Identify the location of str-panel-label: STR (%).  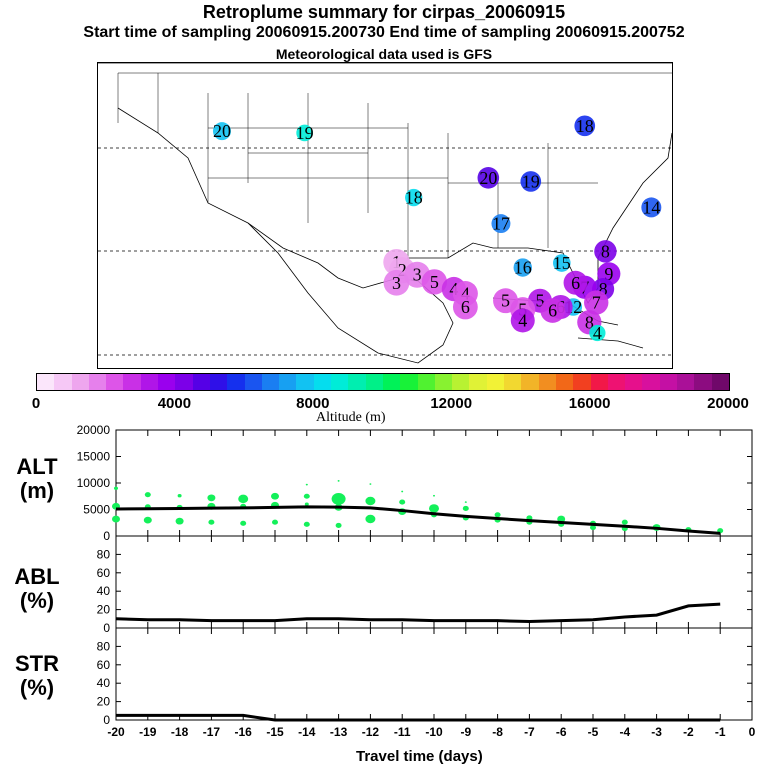
(37, 676).